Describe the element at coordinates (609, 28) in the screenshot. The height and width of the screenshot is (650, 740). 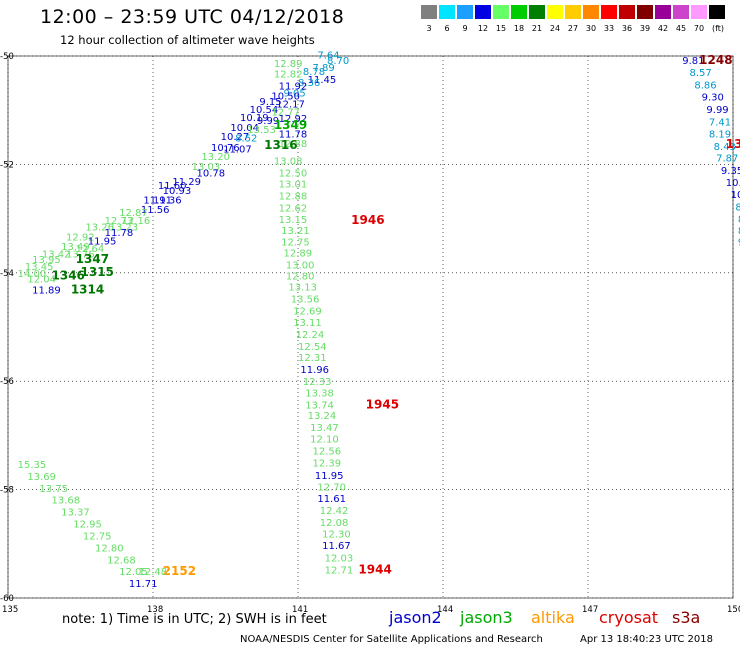
I see `legend-label: 33` at that location.